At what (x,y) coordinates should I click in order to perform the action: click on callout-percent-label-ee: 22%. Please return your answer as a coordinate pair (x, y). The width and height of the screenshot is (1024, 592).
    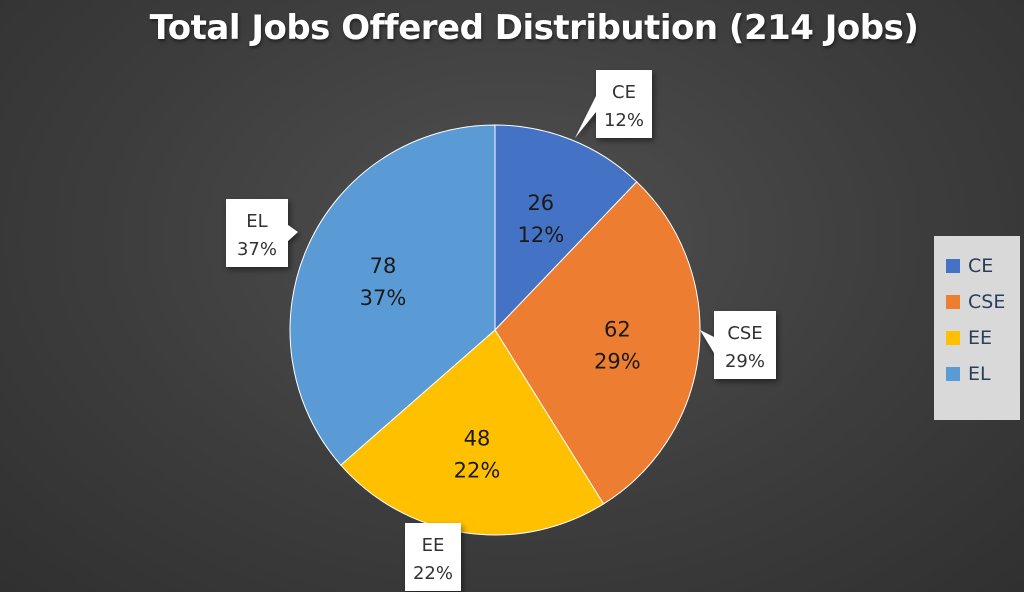
    Looking at the image, I should click on (433, 573).